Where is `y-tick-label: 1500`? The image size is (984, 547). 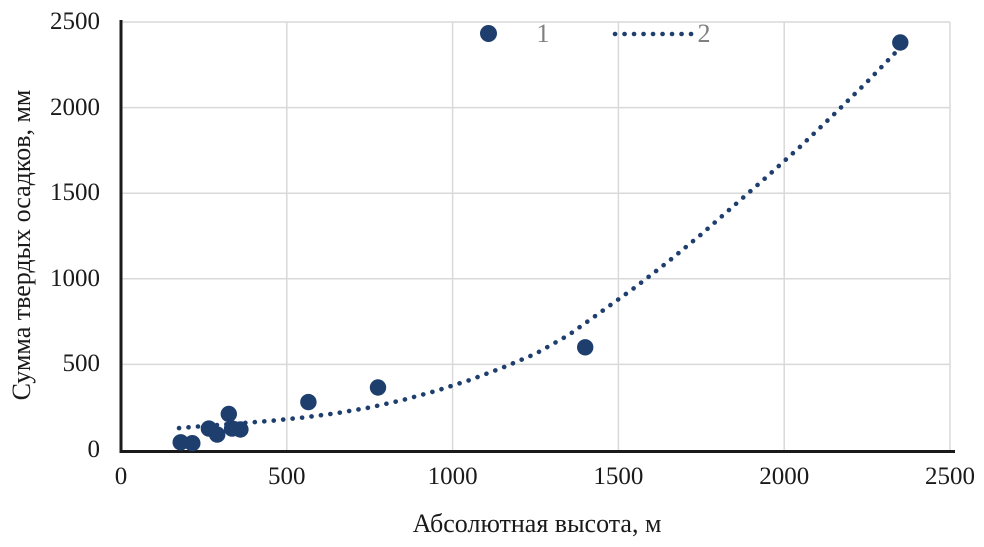
y-tick-label: 1500 is located at coordinates (75, 193).